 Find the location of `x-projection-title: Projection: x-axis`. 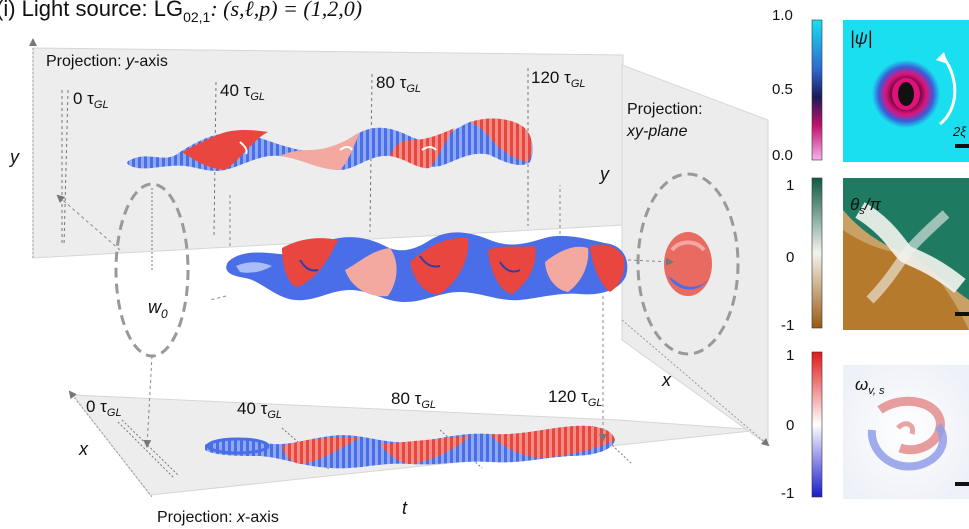

x-projection-title: Projection: x-axis is located at coordinates (218, 517).